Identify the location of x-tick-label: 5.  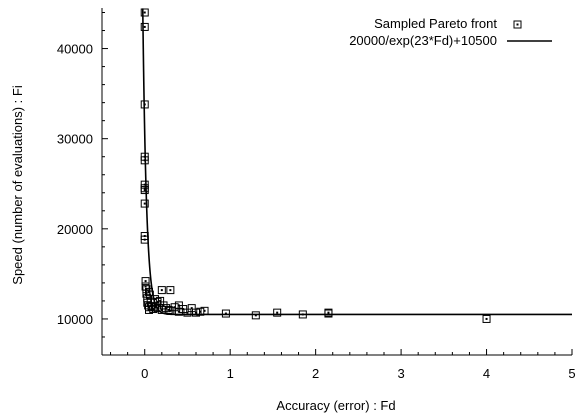
(571, 373).